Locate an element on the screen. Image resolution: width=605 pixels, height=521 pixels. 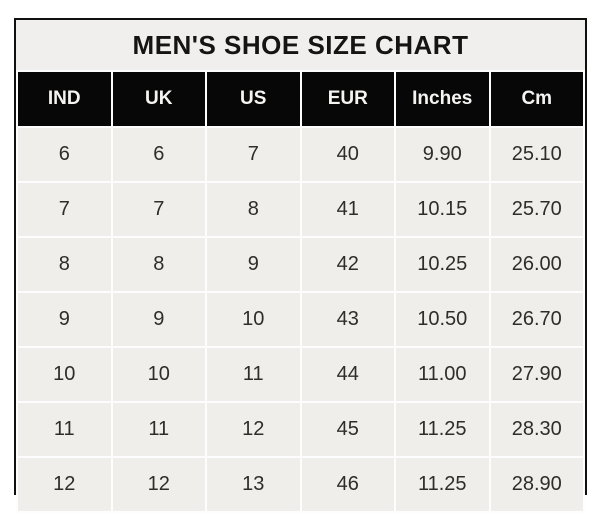
table-row: 12 12 13 46 11.25 28.90 is located at coordinates (300, 484).